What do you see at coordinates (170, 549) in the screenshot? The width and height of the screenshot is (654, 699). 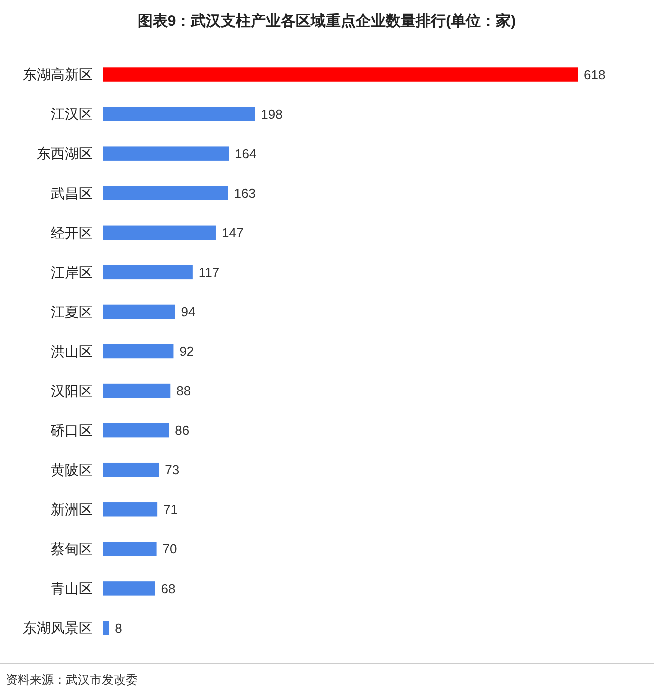 I see `data-label: 70` at bounding box center [170, 549].